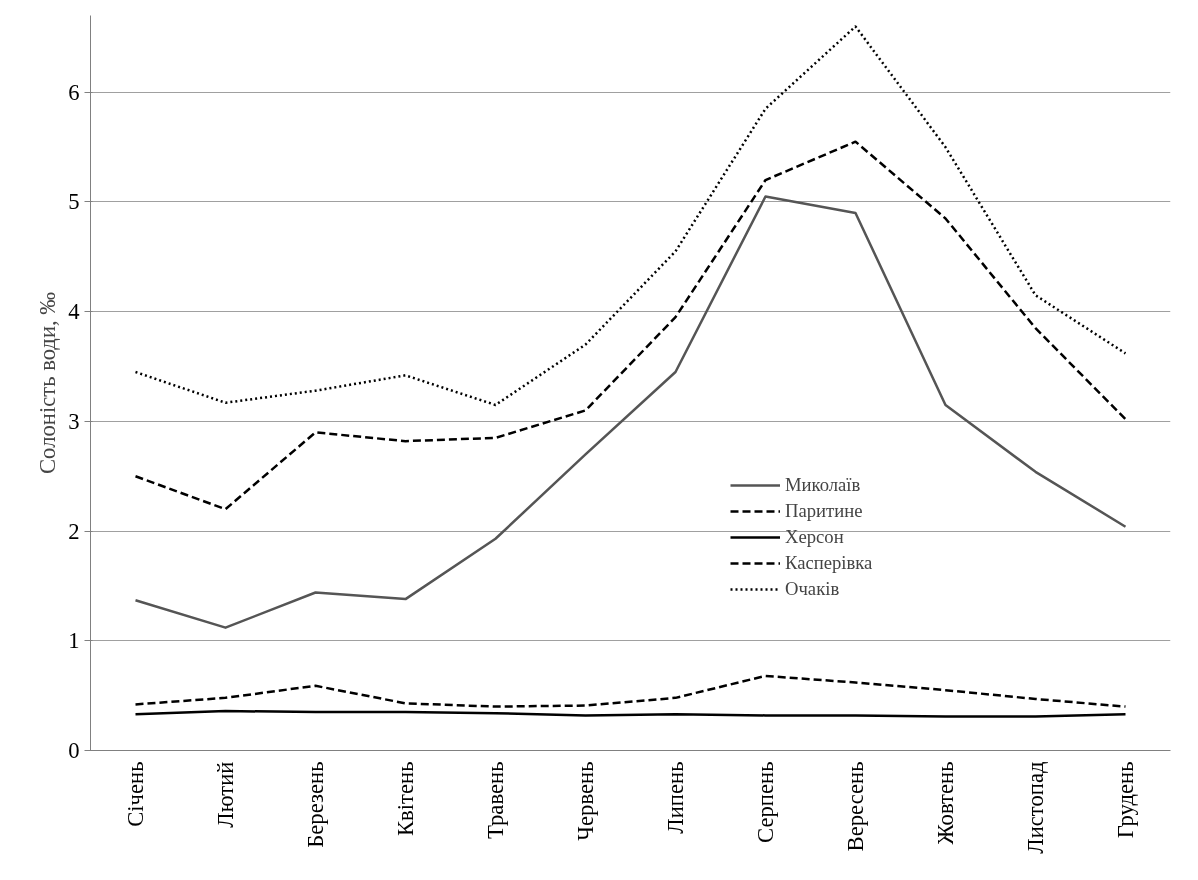 The image size is (1198, 880). I want to click on x-tick-label: Січень, so click(135, 794).